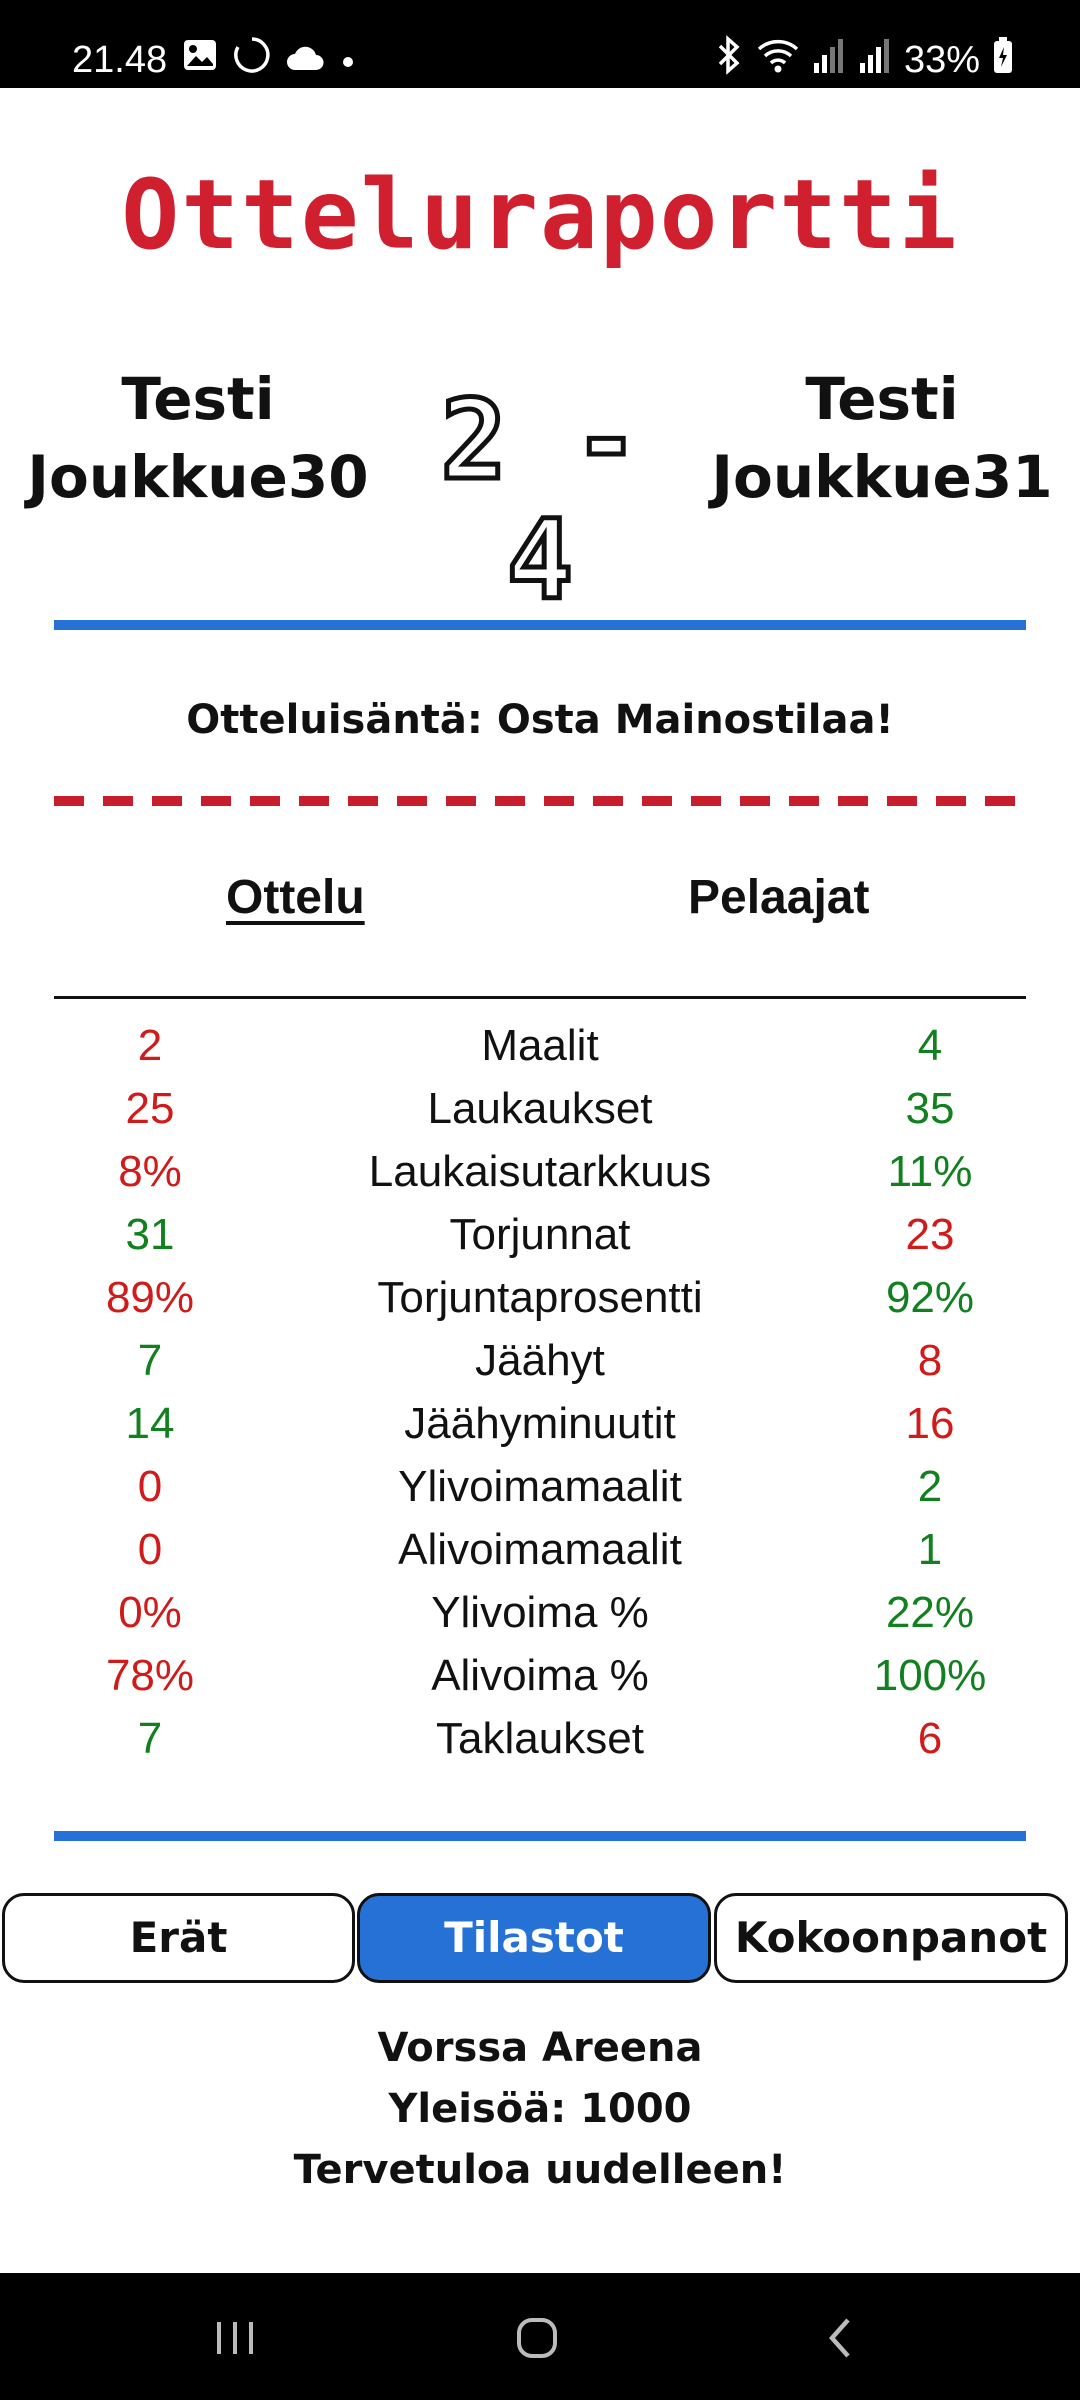 Image resolution: width=1080 pixels, height=2400 pixels. Describe the element at coordinates (930, 1108) in the screenshot. I see `stat-away-value: 35` at that location.